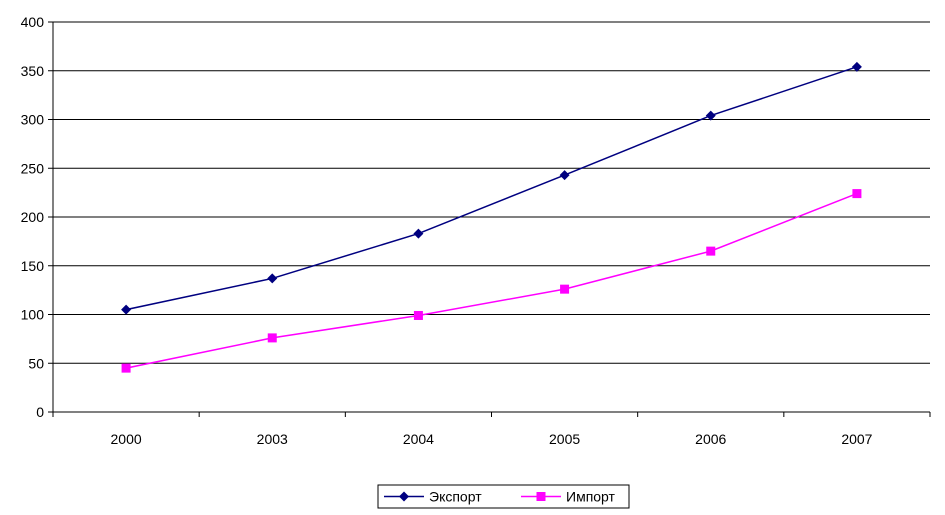 The image size is (945, 515). Describe the element at coordinates (33, 168) in the screenshot. I see `y-tick-label: 250` at that location.